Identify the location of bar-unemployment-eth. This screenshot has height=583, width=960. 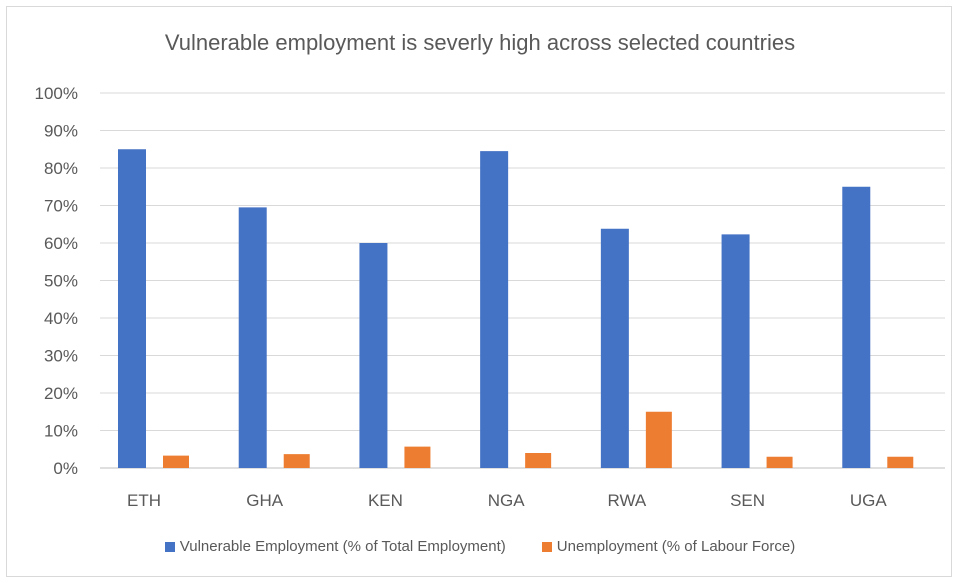
(176, 461).